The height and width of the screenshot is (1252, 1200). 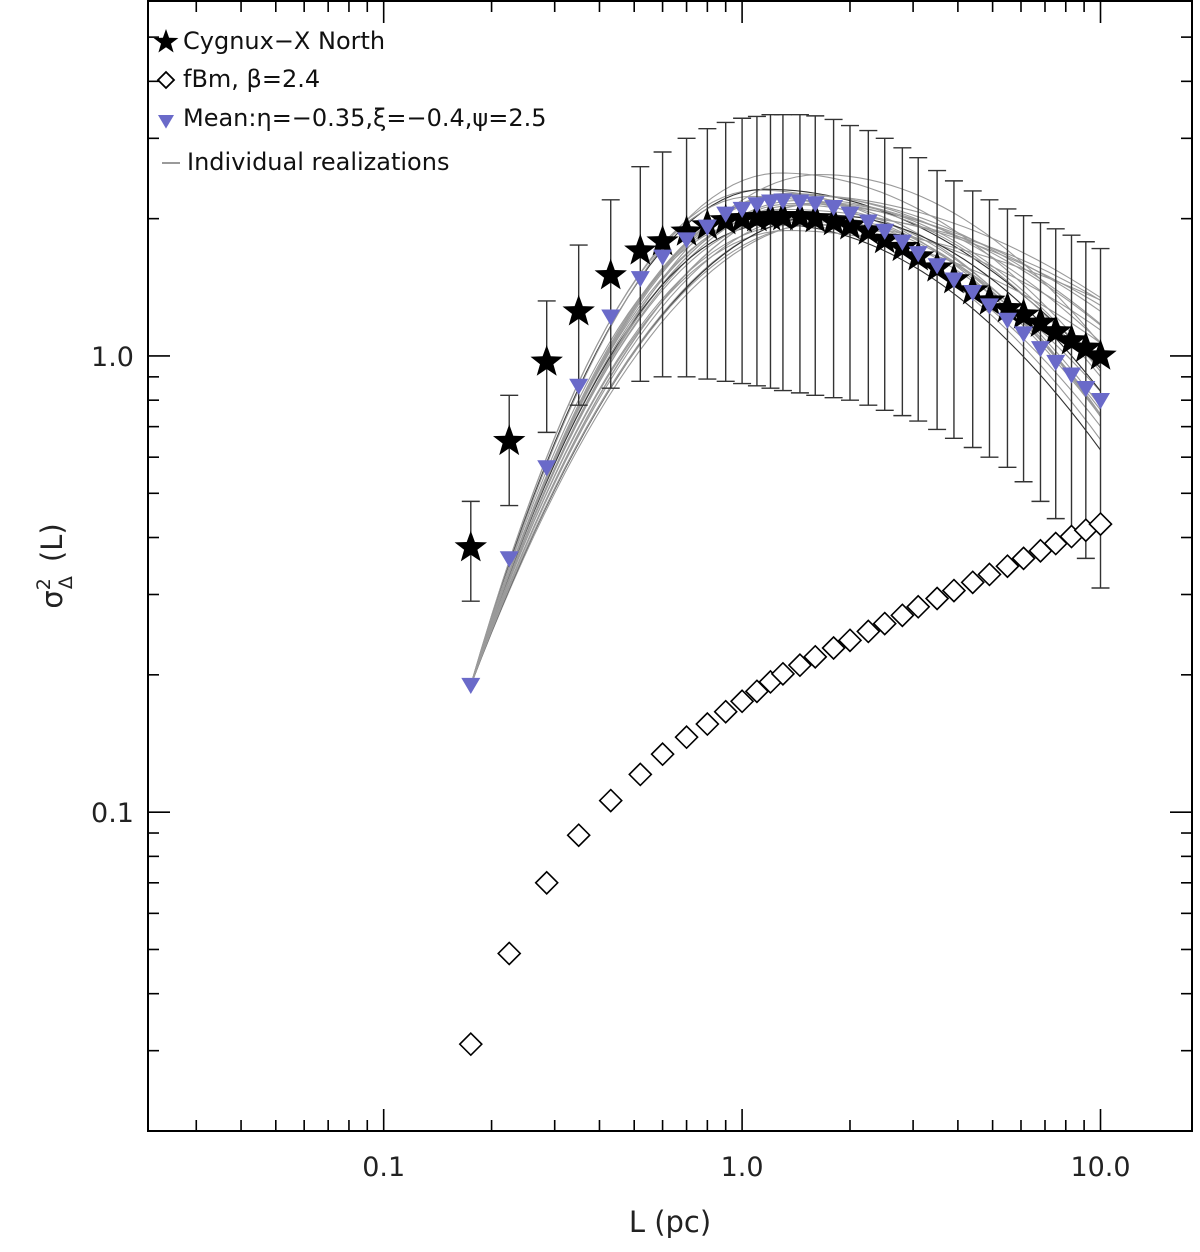 I want to click on svg-text:σ2Δ(L): σ2Δ (L), so click(x=55, y=565).